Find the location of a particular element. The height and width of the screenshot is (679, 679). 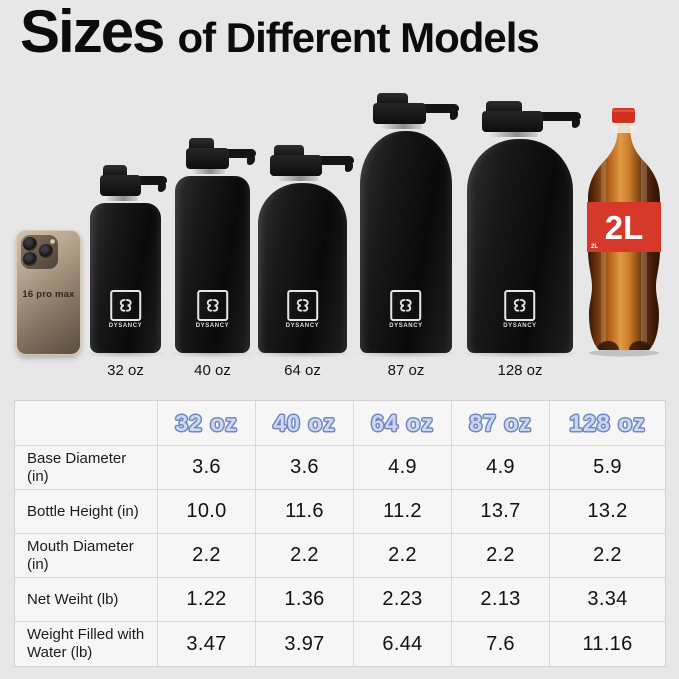

table-row-label: Net Weiht (lb) is located at coordinates (86, 600).